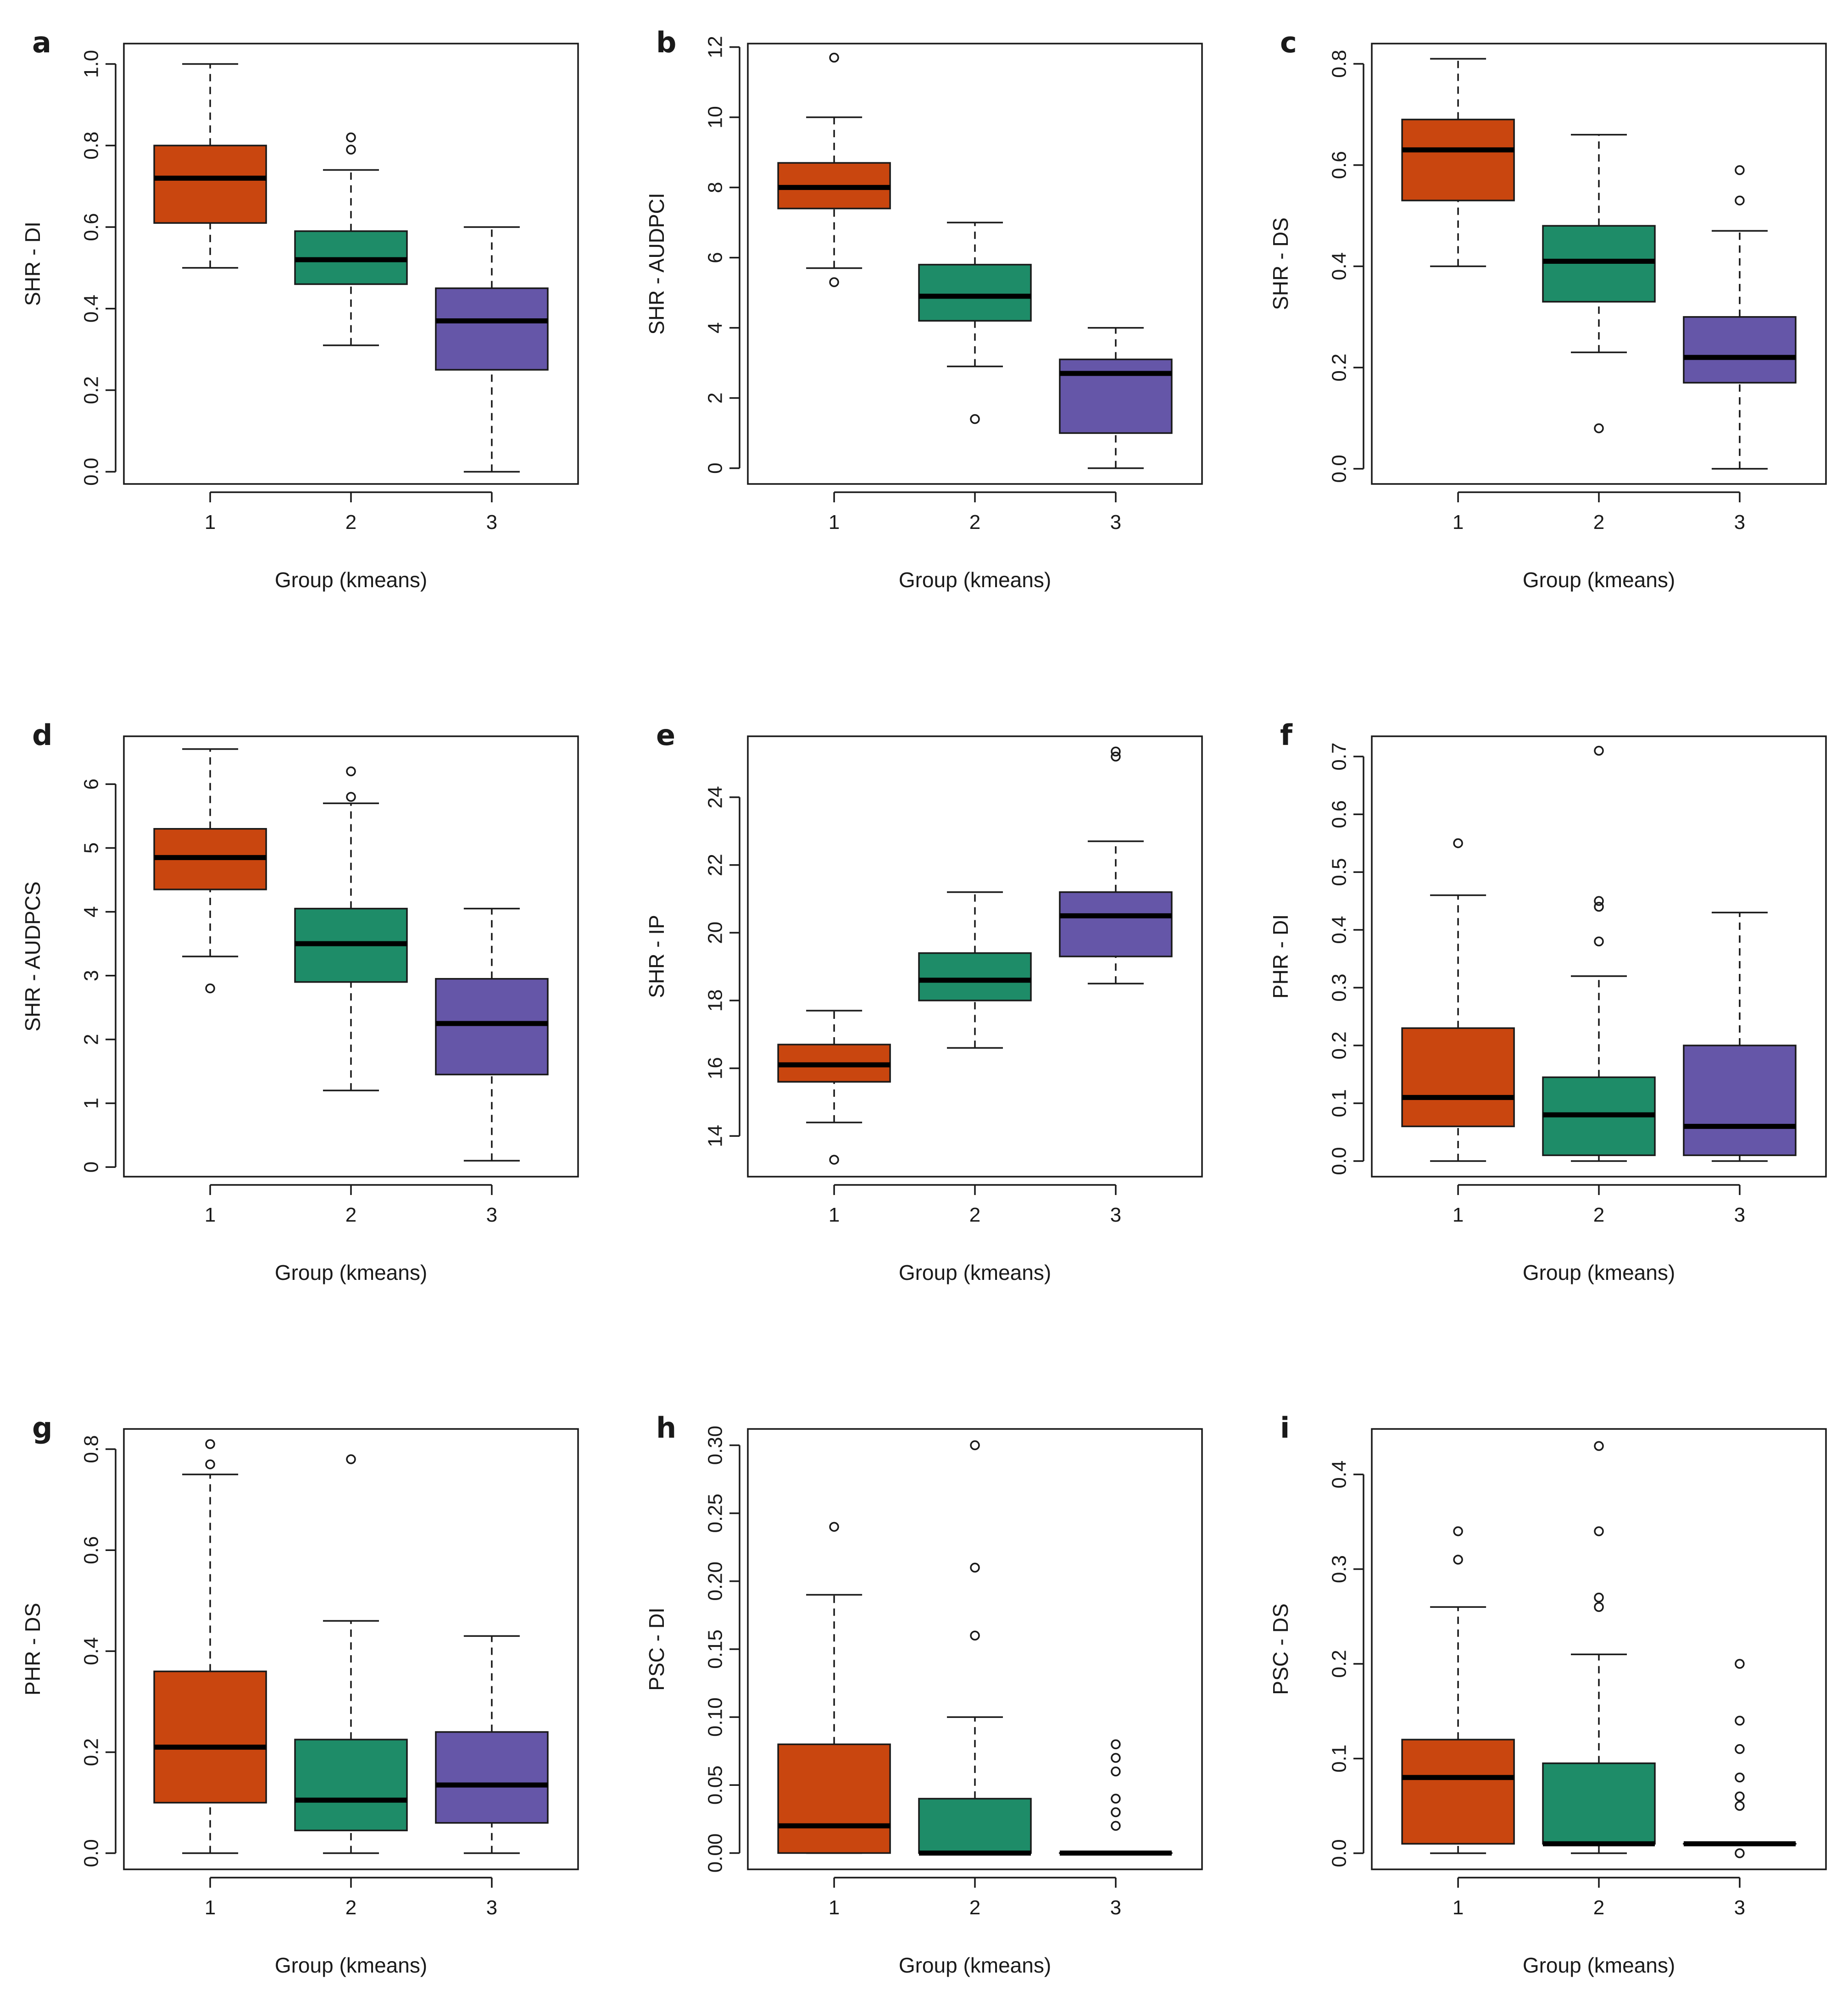 Image resolution: width=1848 pixels, height=1990 pixels. What do you see at coordinates (91, 227) in the screenshot?
I see `y-tick-label: 0.6` at bounding box center [91, 227].